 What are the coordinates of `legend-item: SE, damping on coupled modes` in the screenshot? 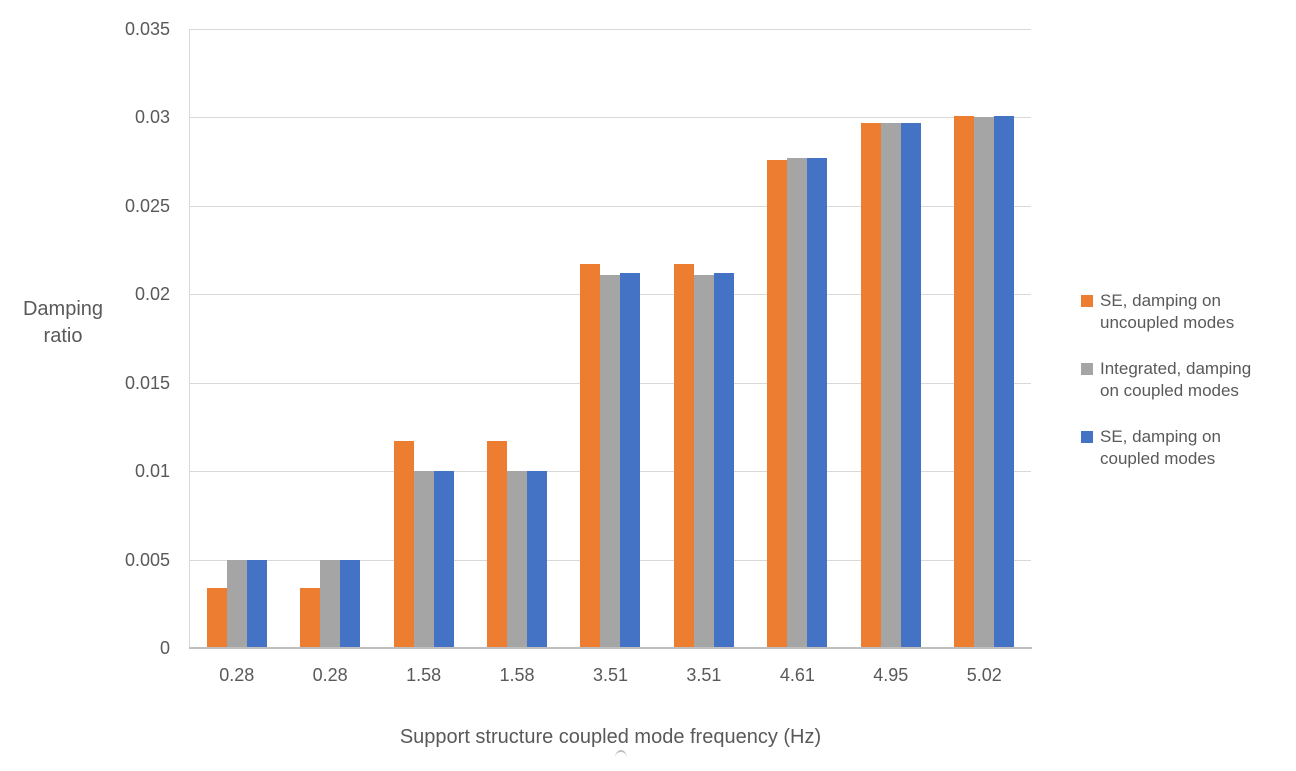 It's located at (1166, 448).